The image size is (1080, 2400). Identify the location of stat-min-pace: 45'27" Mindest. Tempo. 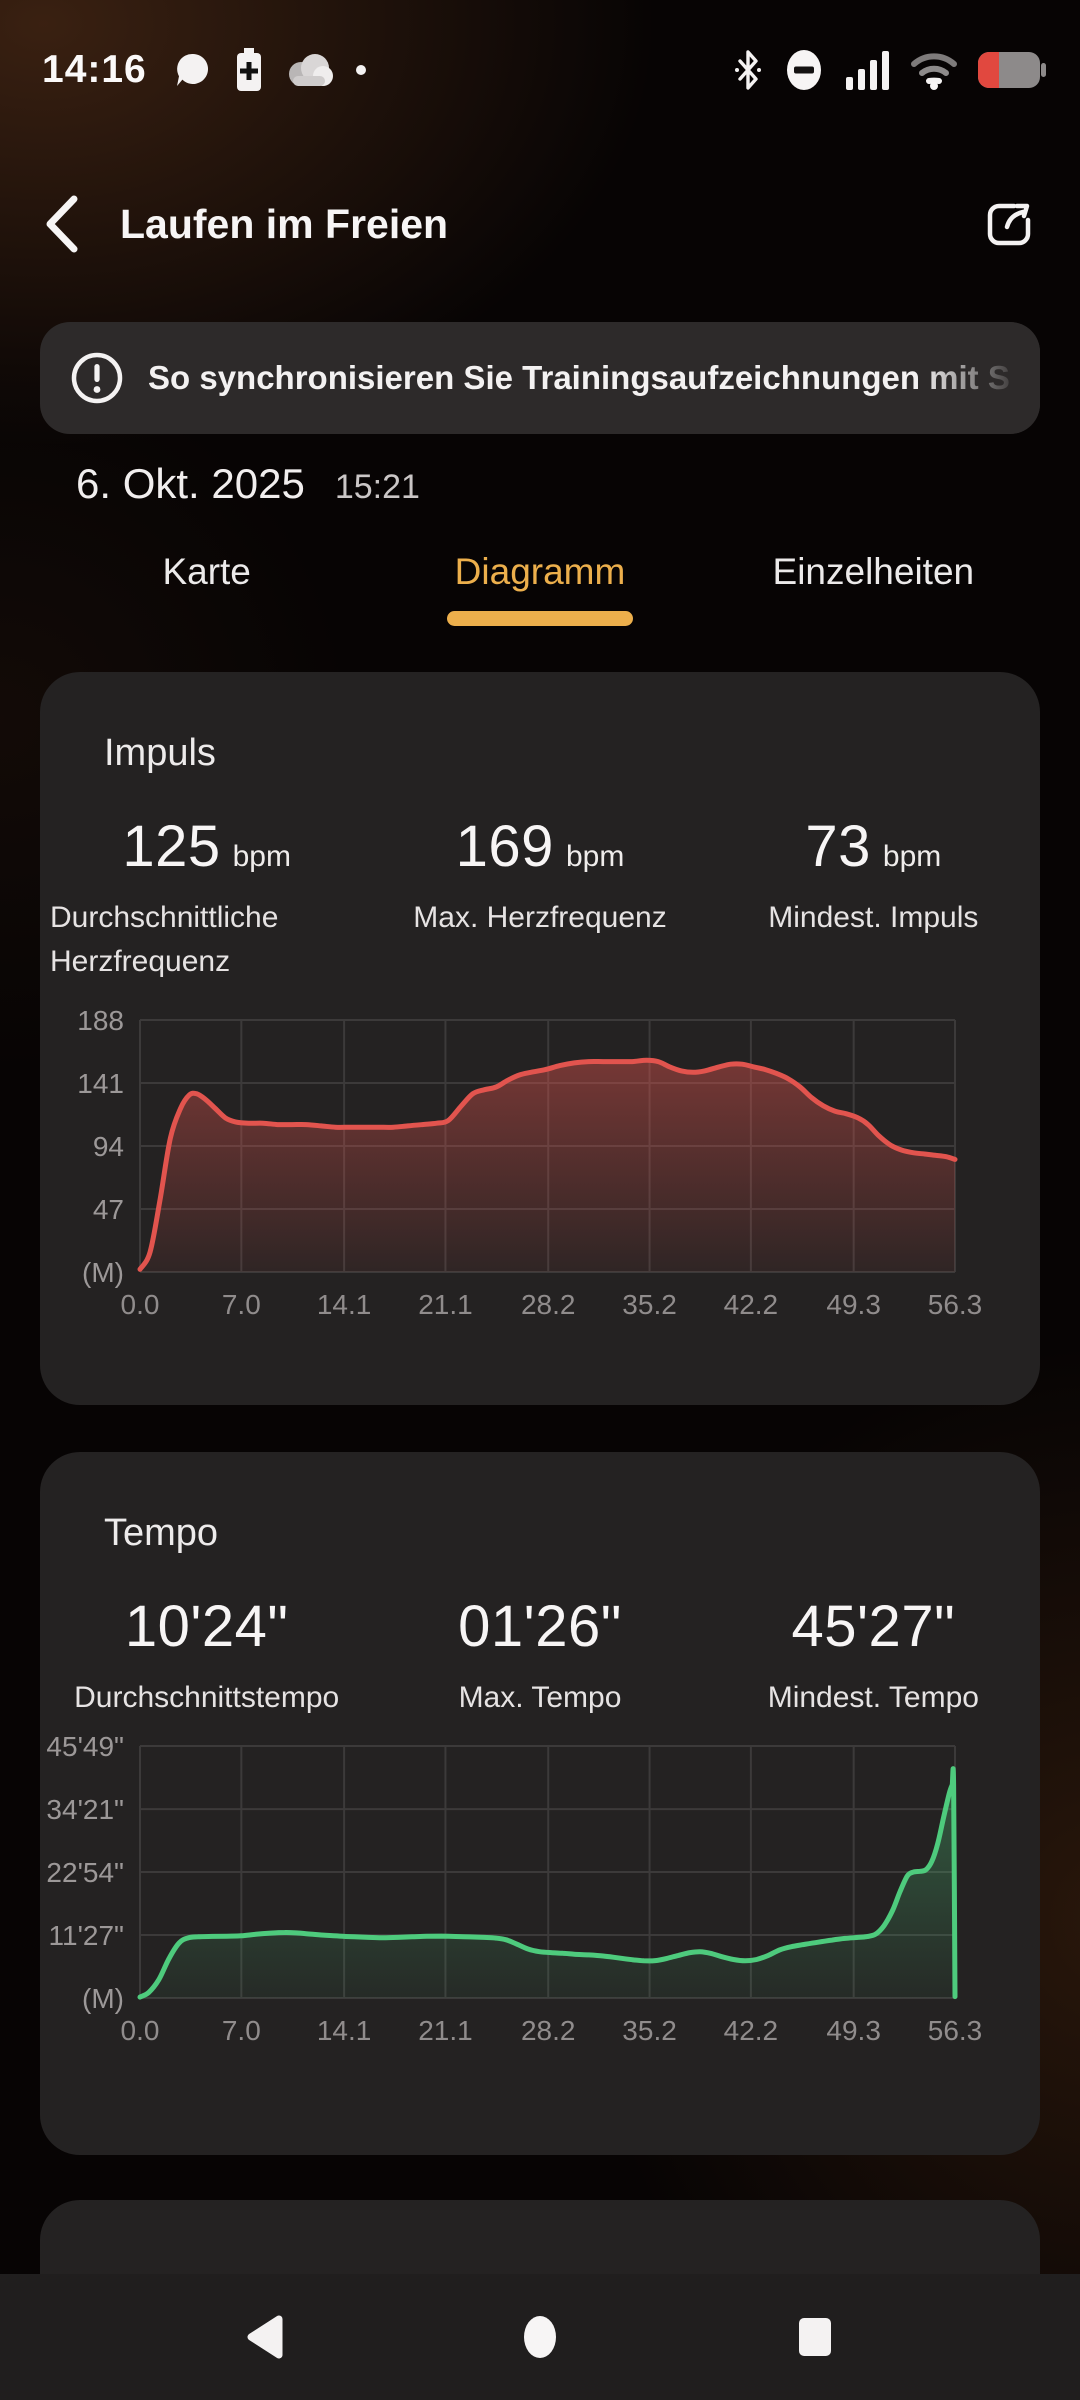
(873, 1654).